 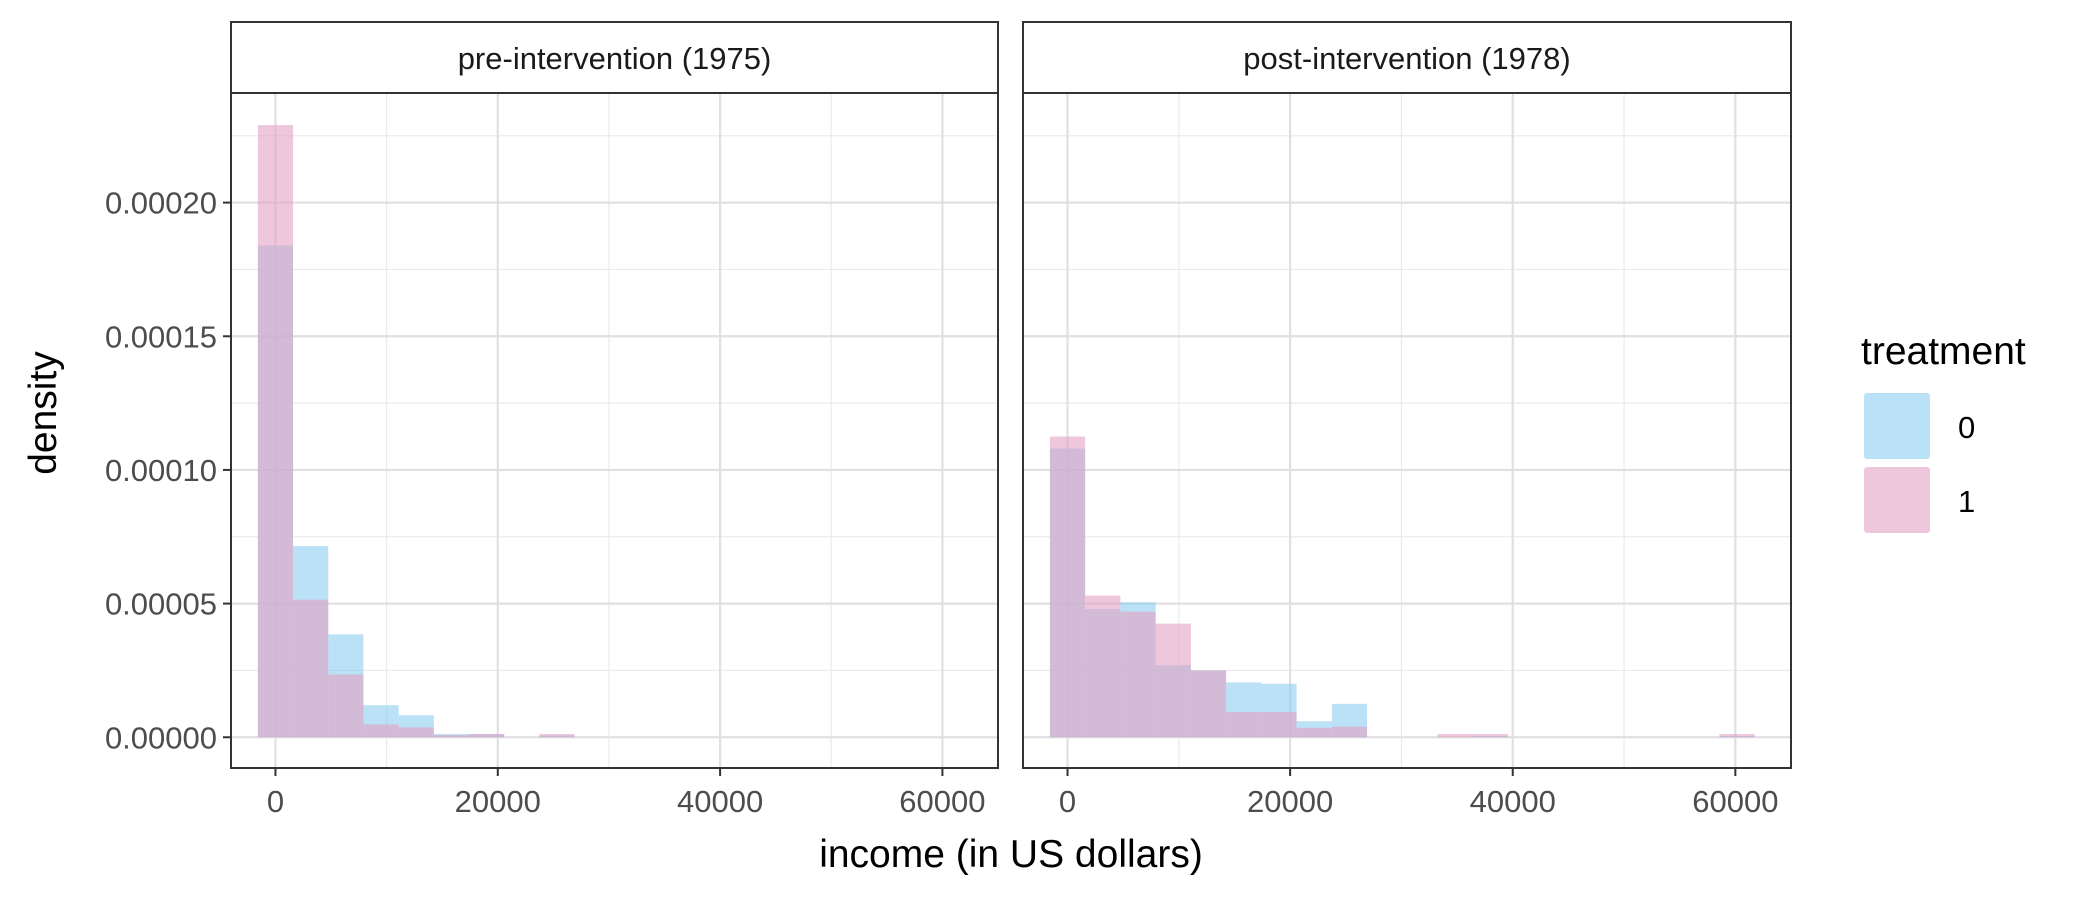 I want to click on strip-label-pre: pre-intervention (1975), so click(x=615, y=58).